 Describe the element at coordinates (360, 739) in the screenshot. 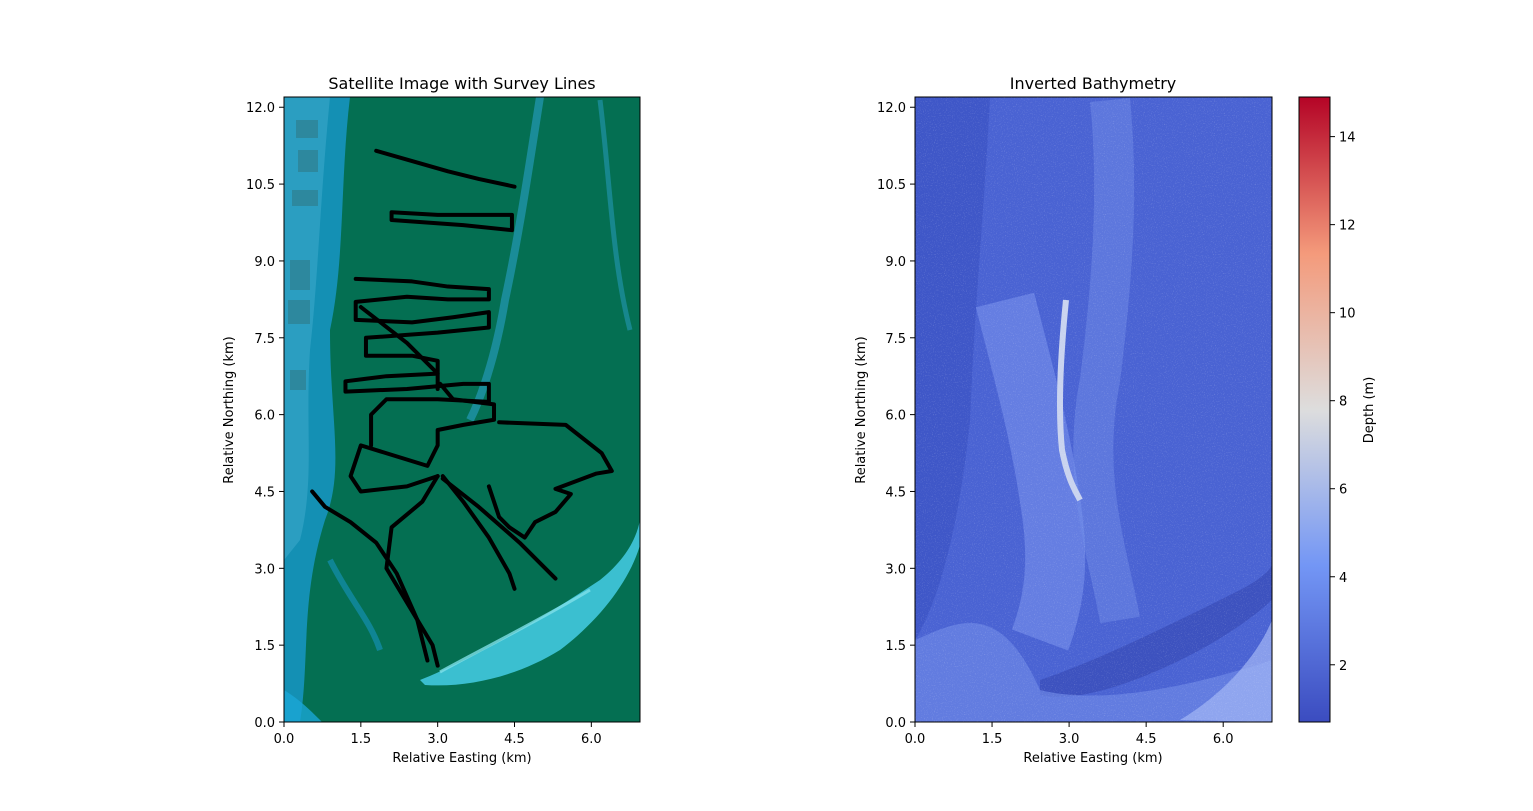

I see `satellite-xtick-label: 1.5` at that location.